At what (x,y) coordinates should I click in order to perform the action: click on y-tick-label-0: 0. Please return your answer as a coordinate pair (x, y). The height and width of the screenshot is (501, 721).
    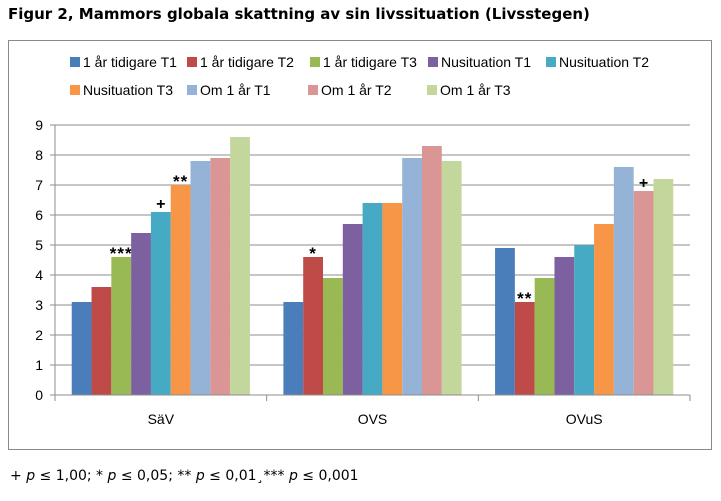
    Looking at the image, I should click on (39, 395).